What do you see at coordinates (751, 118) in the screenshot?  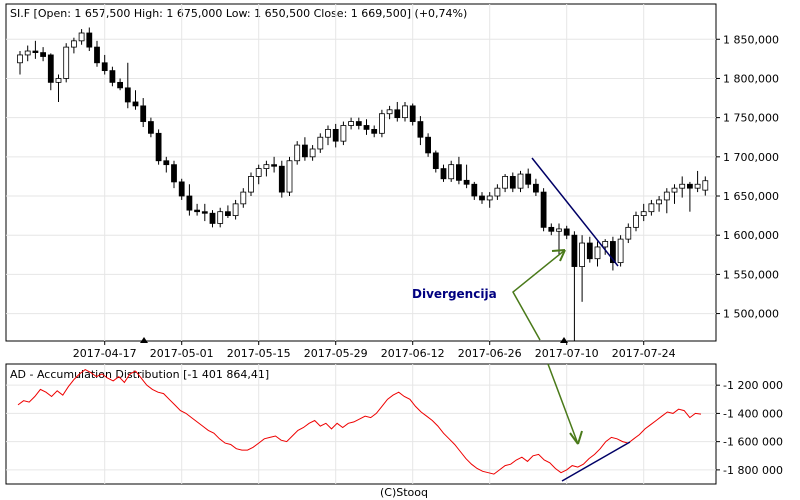 I see `price-ytick-label: 1 750,000` at bounding box center [751, 118].